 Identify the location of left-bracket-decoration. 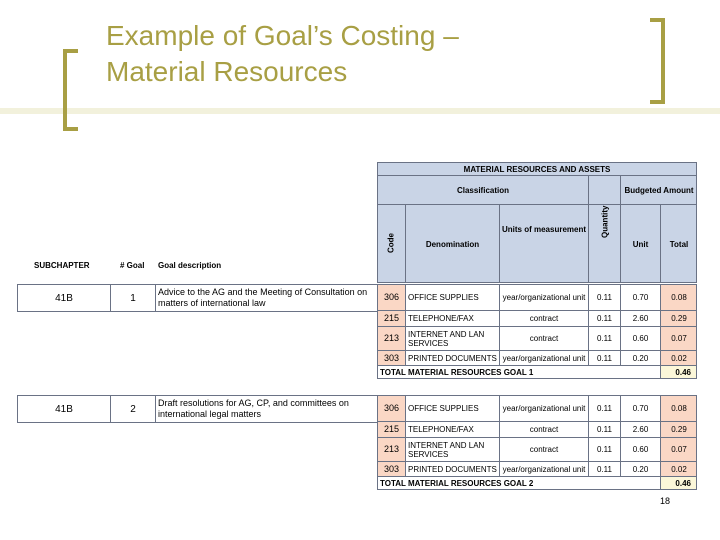
(70, 90).